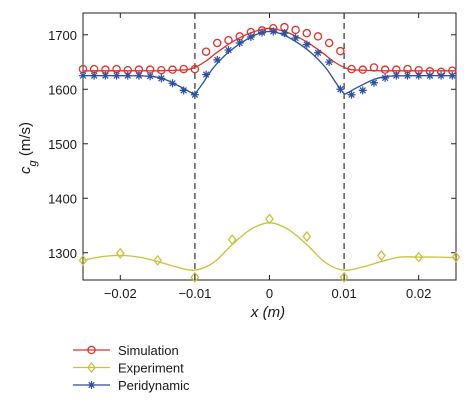 The image size is (474, 419). I want to click on experiment-series, so click(269, 248).